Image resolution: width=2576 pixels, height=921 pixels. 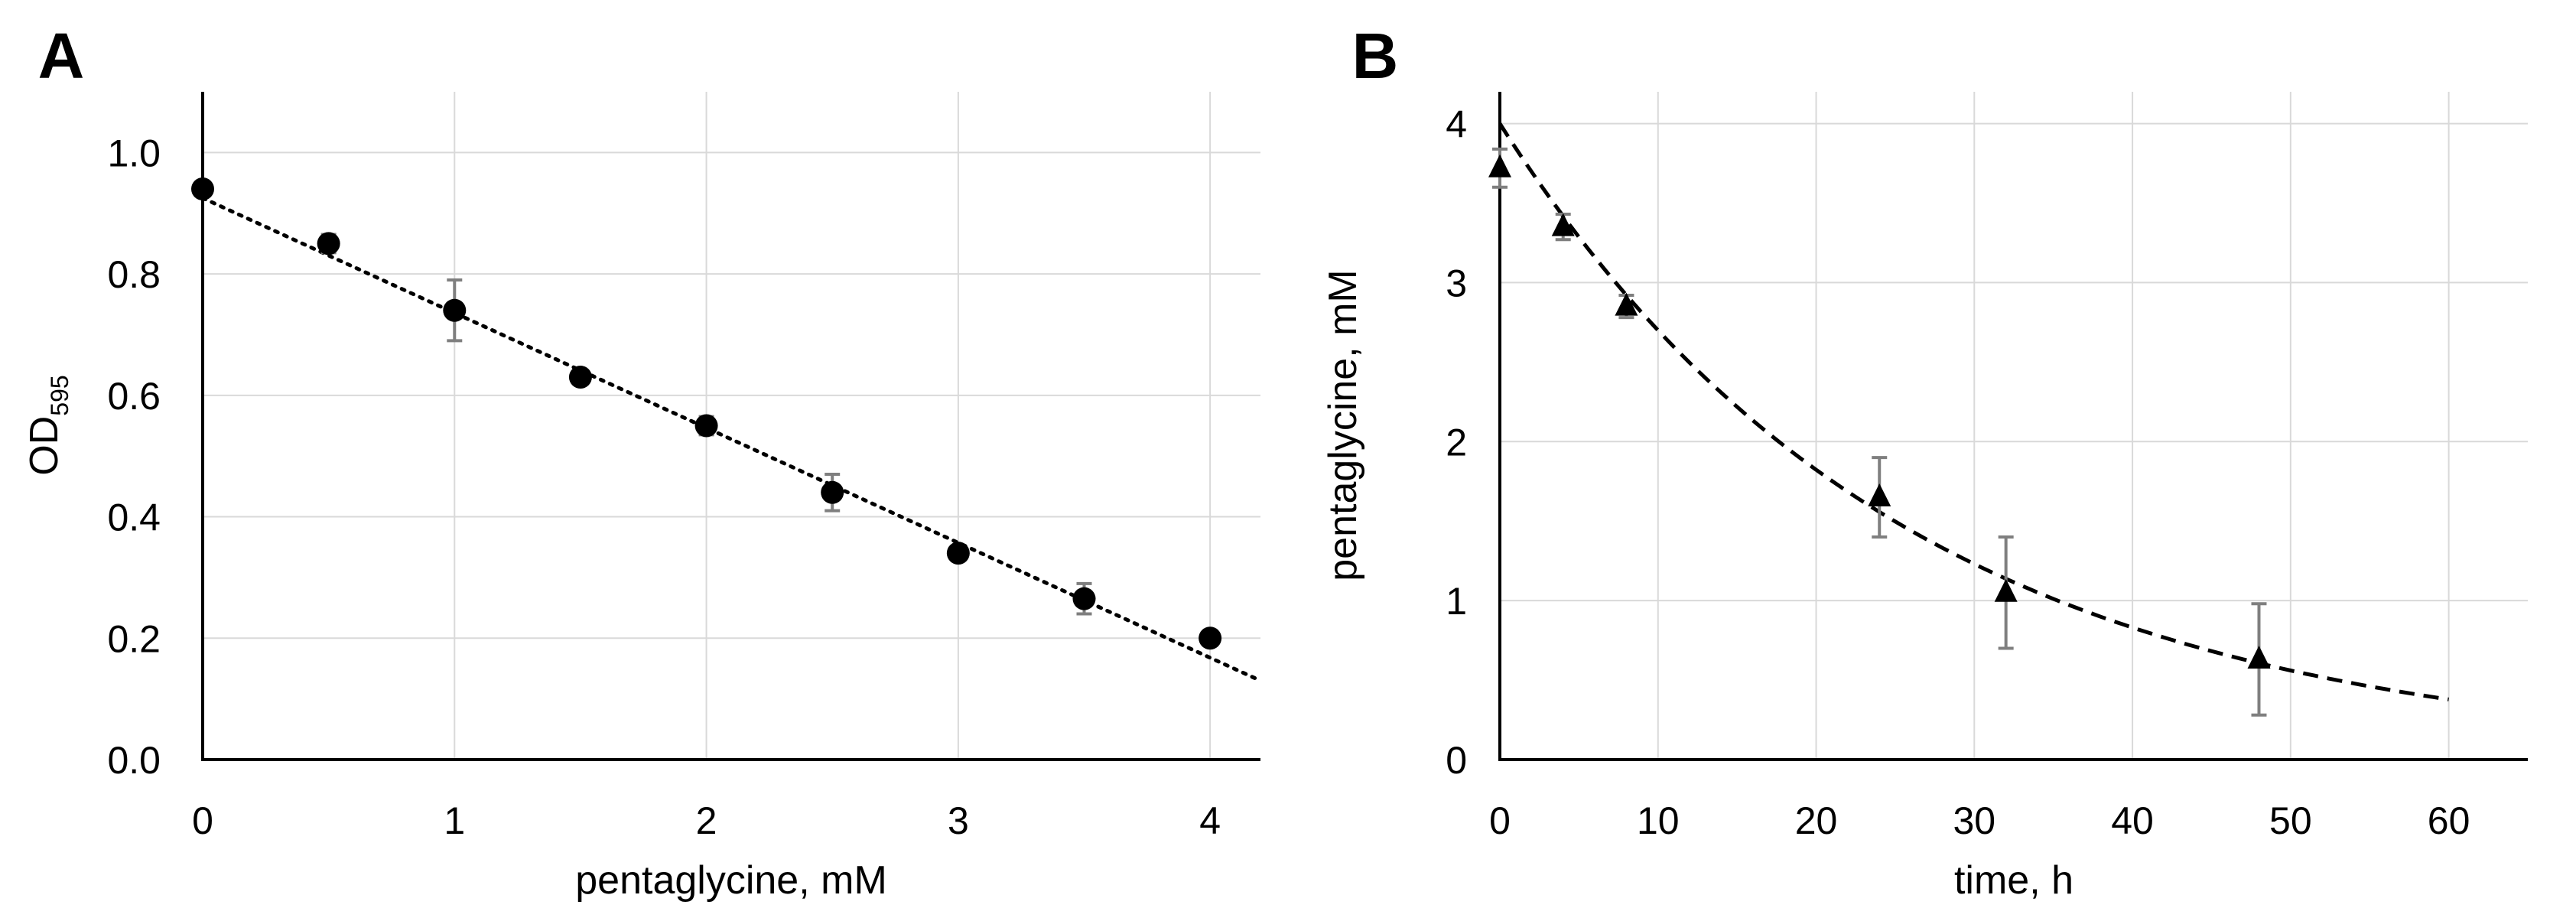 I want to click on y-tick-label: 3, so click(x=1456, y=283).